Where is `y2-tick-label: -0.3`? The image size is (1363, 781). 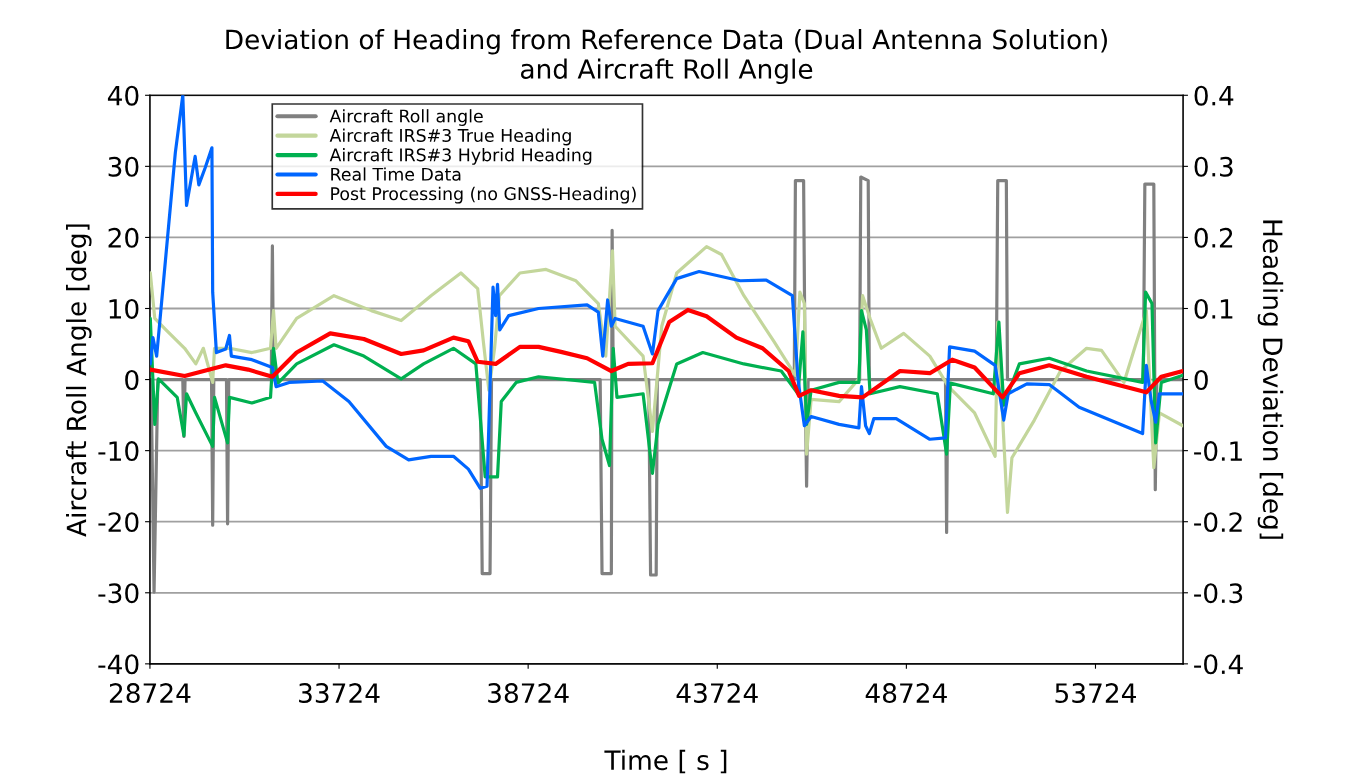
y2-tick-label: -0.3 is located at coordinates (1218, 593).